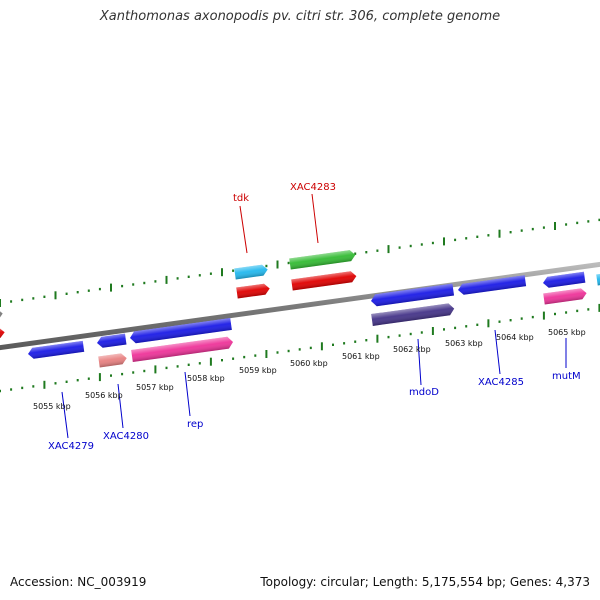 The image size is (600, 600). I want to click on gene-arrow-g-blue-mid, so click(412, 295).